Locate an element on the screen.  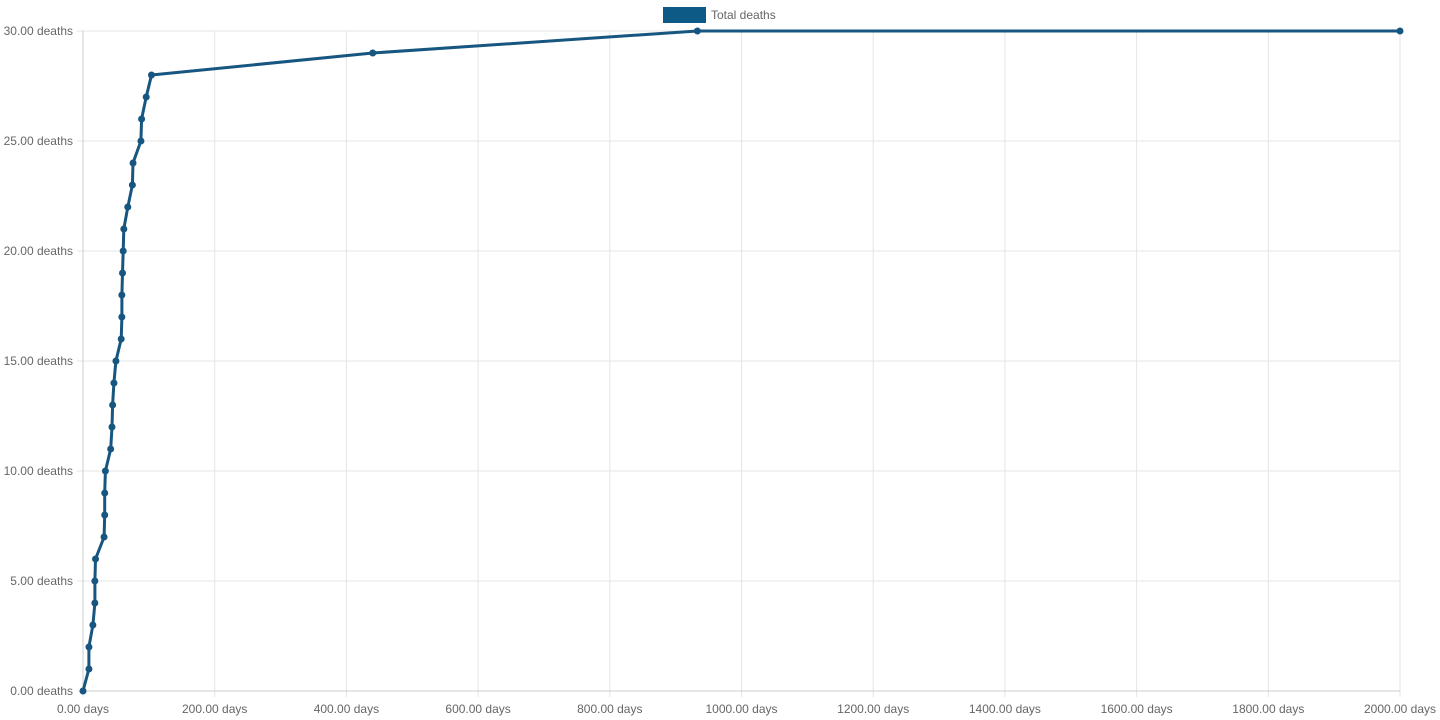
y-tick-label: 25.00 deaths is located at coordinates (38, 141).